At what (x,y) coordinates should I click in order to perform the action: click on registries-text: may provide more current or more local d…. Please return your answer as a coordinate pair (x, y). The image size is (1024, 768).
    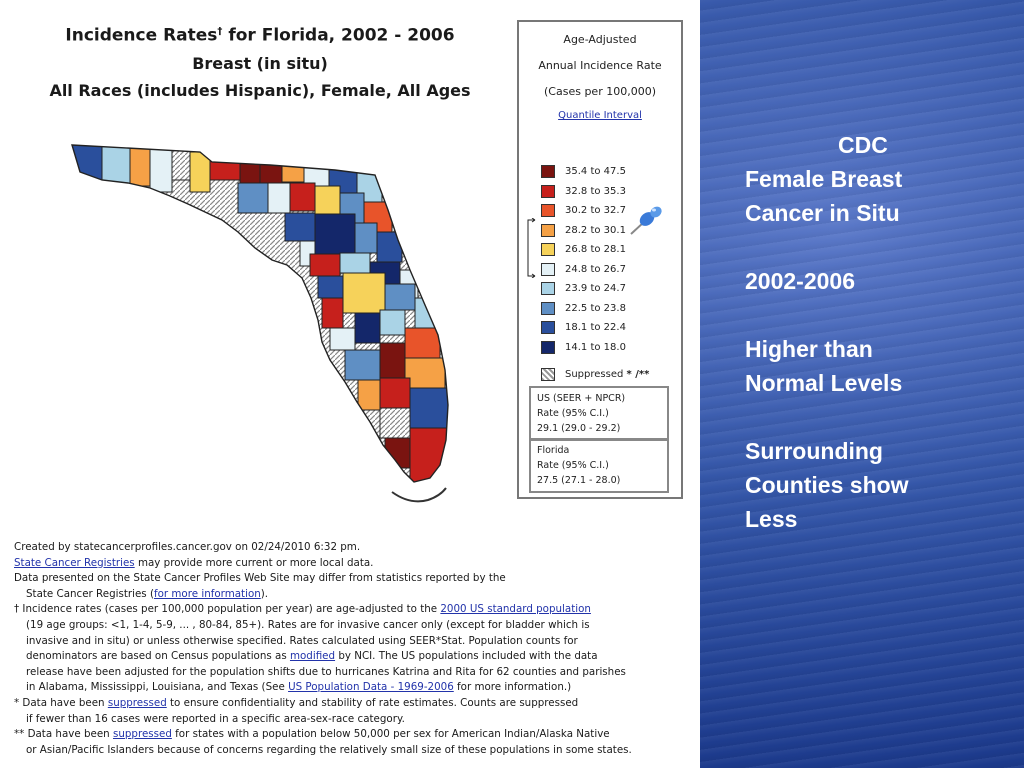
    Looking at the image, I should click on (254, 562).